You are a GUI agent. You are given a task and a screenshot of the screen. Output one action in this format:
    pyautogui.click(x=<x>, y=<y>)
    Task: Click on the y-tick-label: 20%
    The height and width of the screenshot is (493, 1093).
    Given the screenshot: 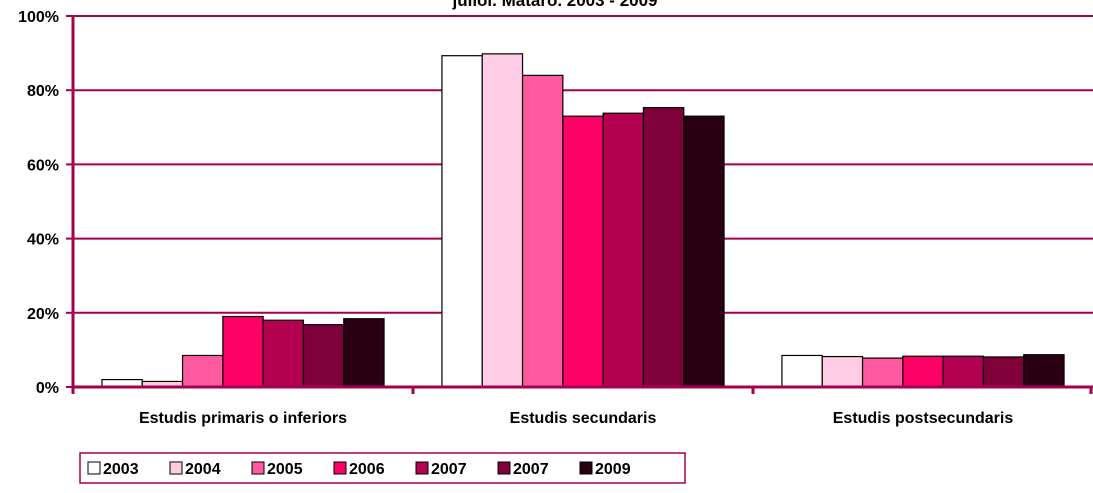 What is the action you would take?
    pyautogui.click(x=43, y=314)
    